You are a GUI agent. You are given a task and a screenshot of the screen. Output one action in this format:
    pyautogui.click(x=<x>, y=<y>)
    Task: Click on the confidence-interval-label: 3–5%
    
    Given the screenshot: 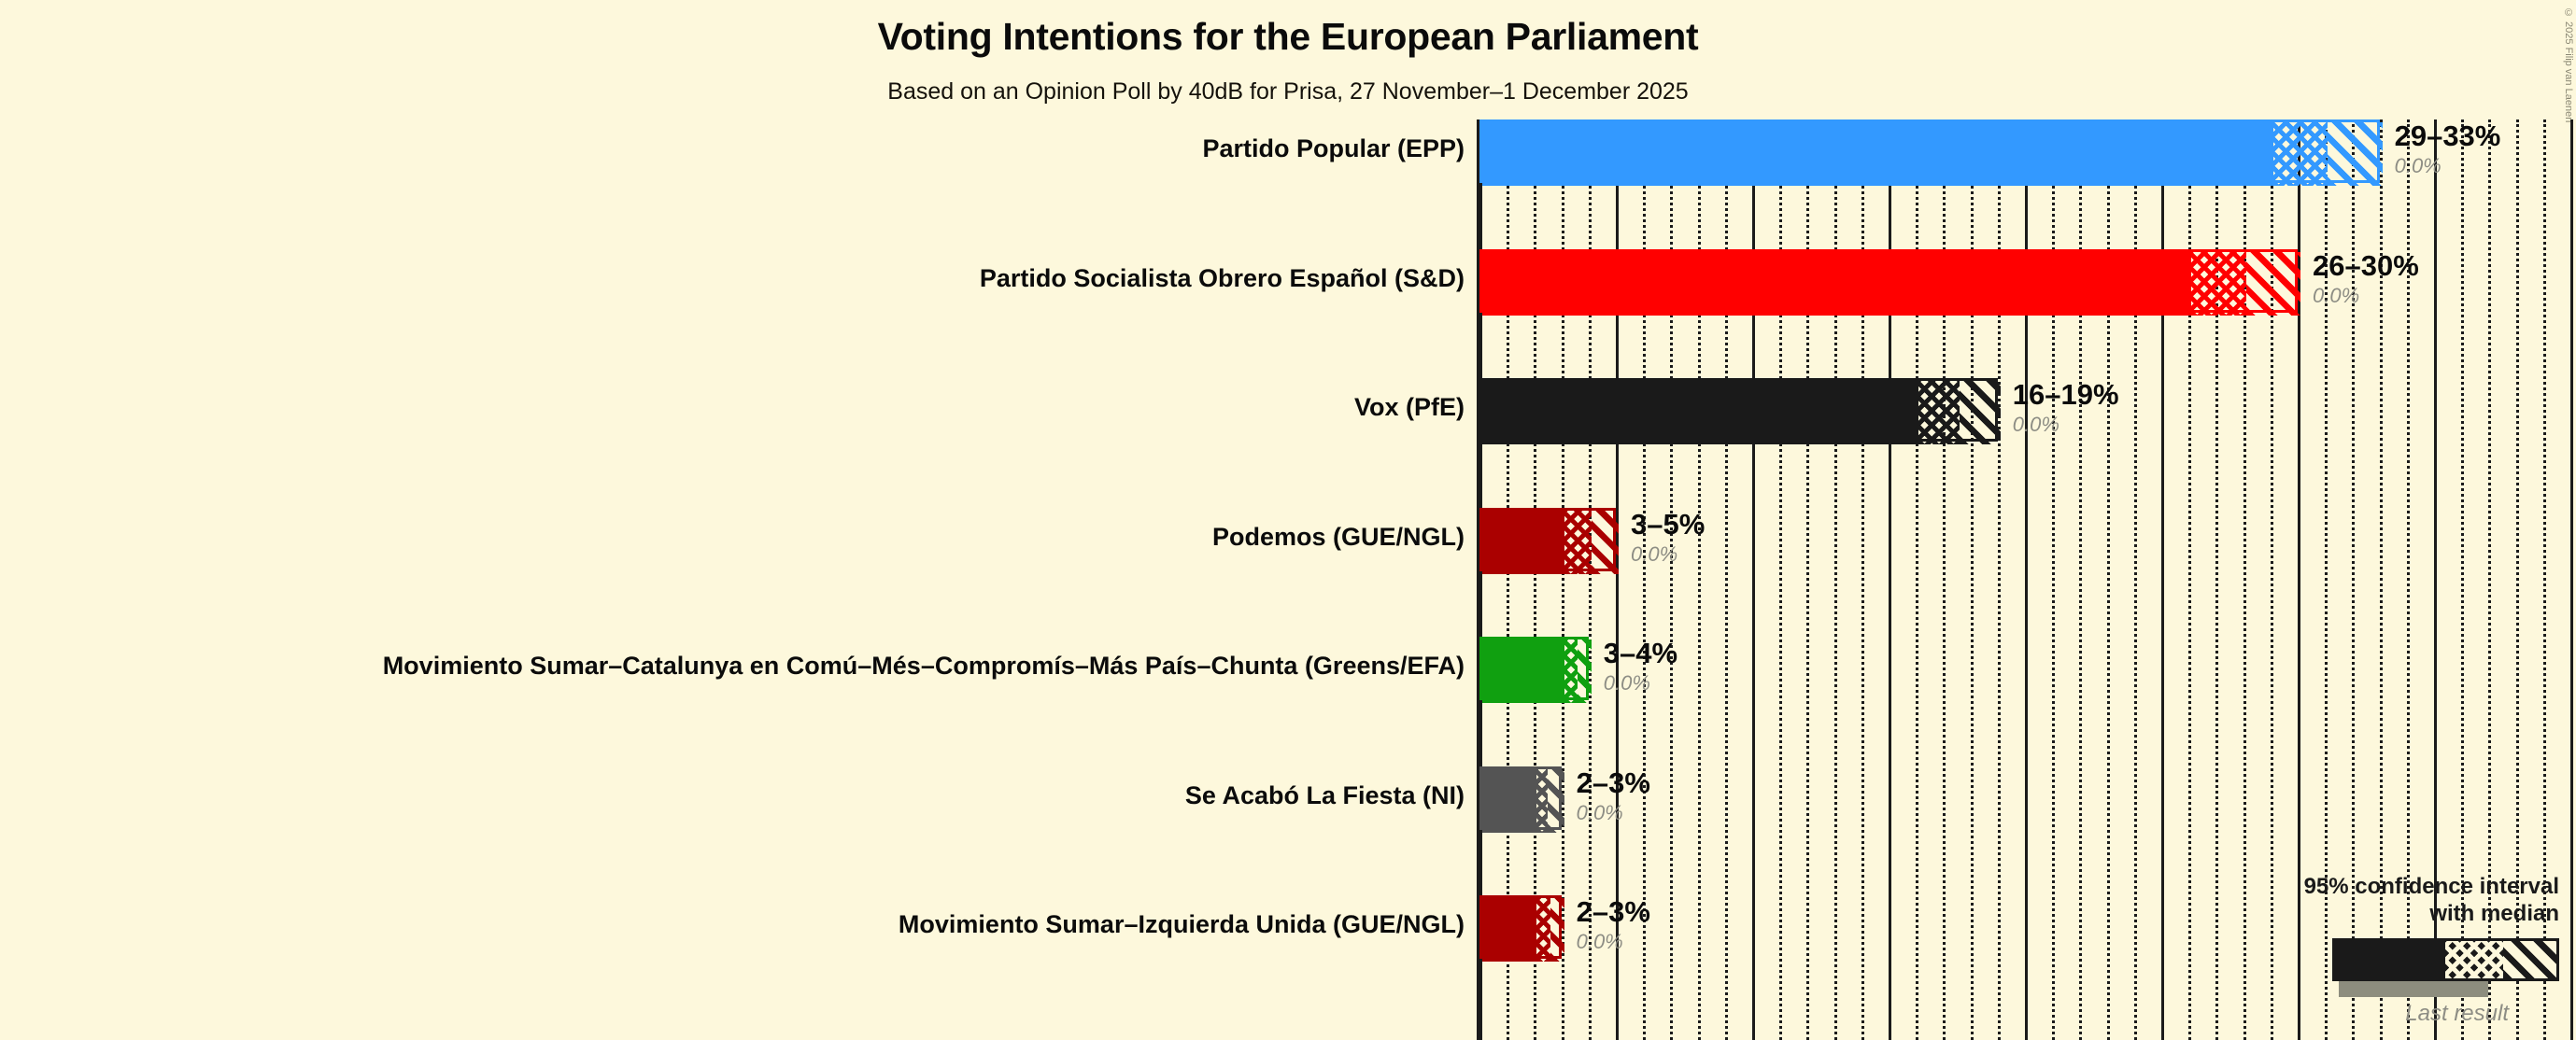 What is the action you would take?
    pyautogui.click(x=1668, y=524)
    